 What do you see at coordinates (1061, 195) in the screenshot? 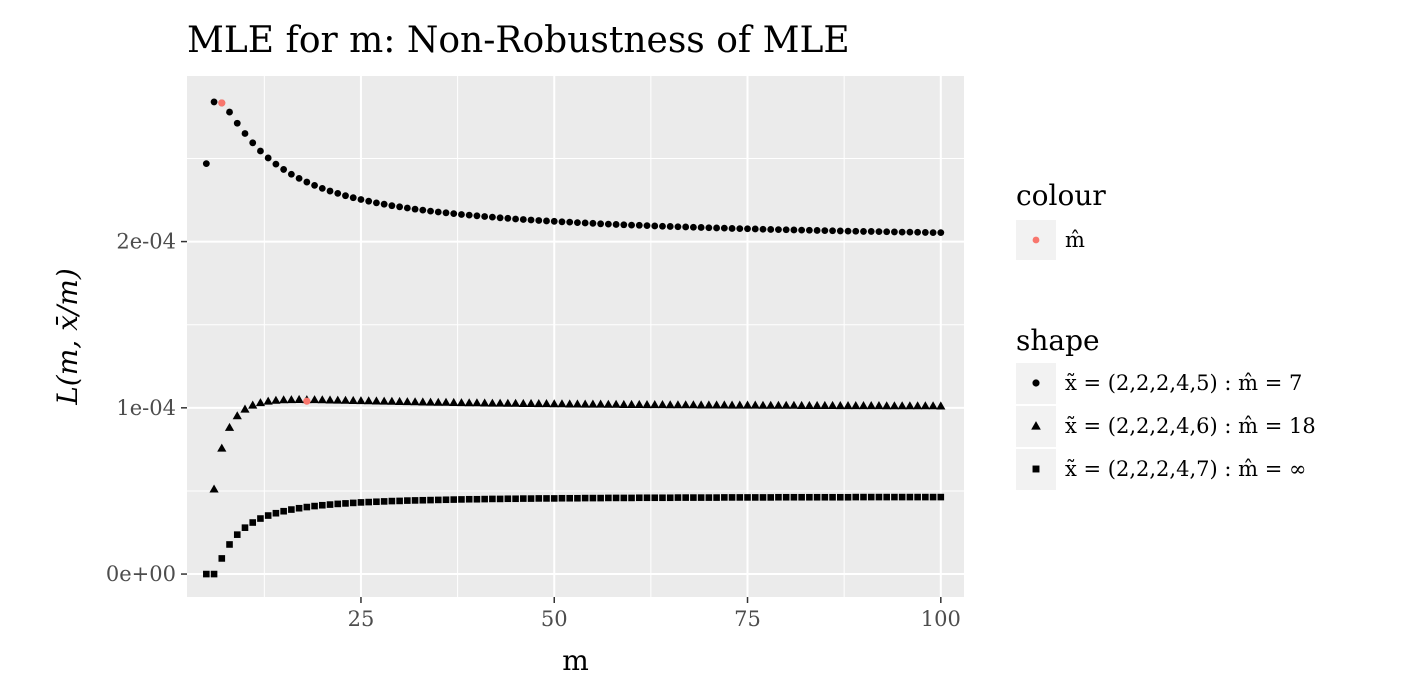
I see `legend-title-colour: colour` at bounding box center [1061, 195].